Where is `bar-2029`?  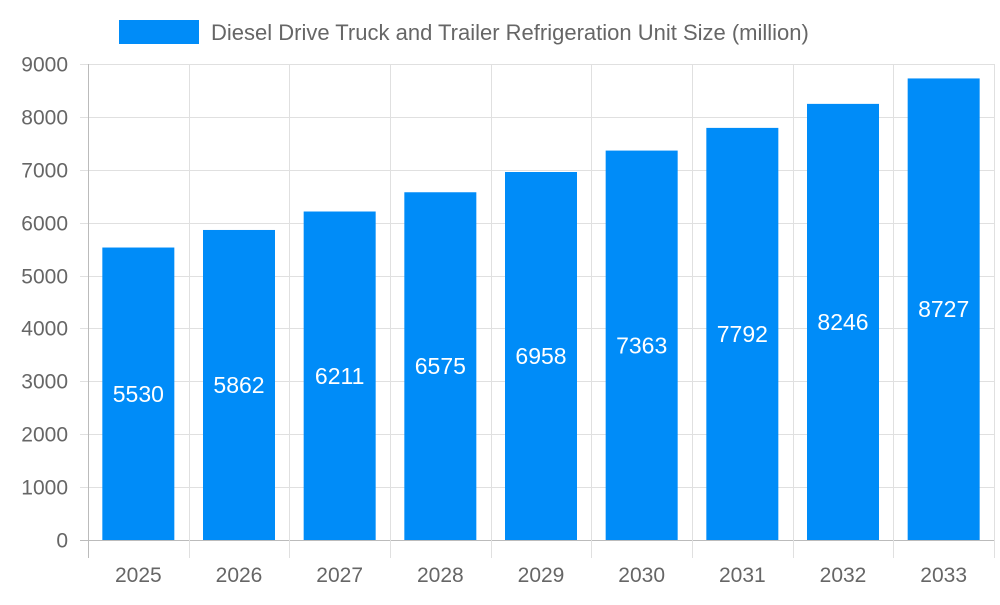
bar-2029 is located at coordinates (541, 355).